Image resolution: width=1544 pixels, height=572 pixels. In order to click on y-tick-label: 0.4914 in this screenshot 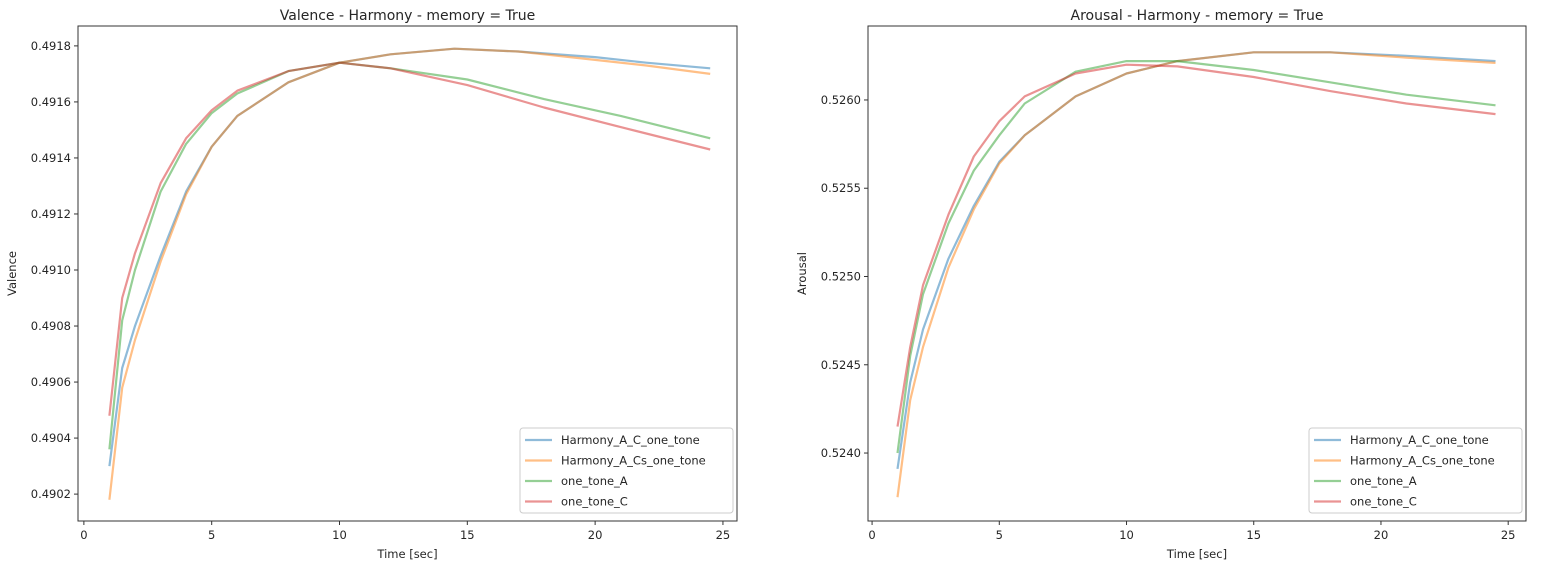, I will do `click(51, 158)`.